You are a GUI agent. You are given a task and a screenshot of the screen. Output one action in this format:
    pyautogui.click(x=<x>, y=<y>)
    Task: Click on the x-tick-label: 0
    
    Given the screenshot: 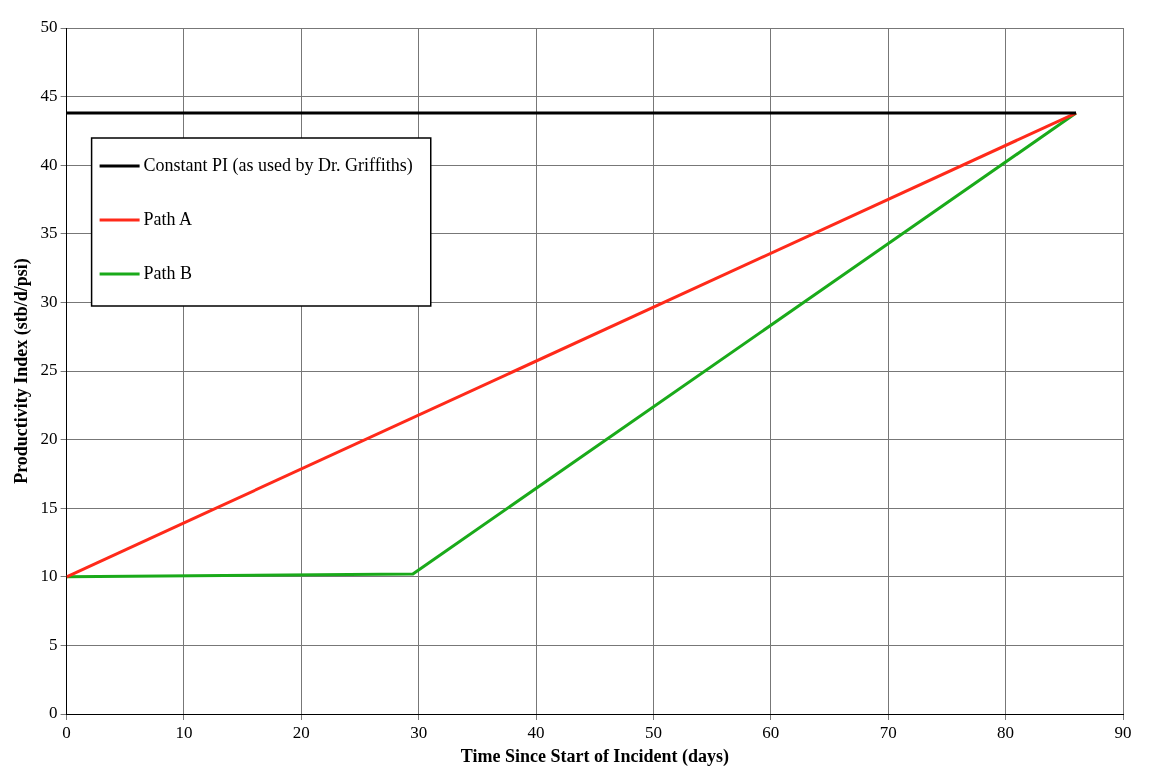 What is the action you would take?
    pyautogui.click(x=66, y=732)
    